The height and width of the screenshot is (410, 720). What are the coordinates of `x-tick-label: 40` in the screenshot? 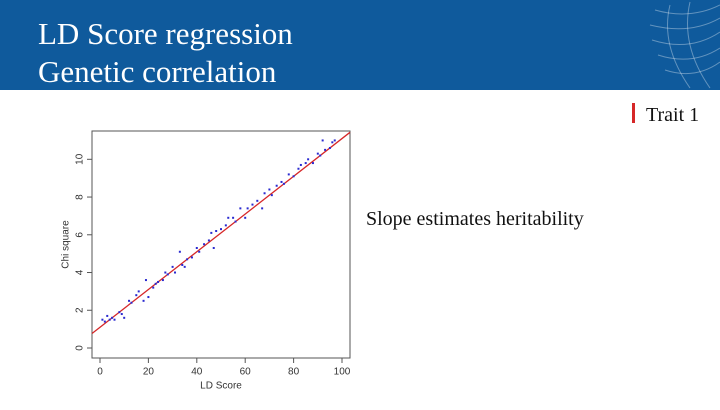 It's located at (197, 372).